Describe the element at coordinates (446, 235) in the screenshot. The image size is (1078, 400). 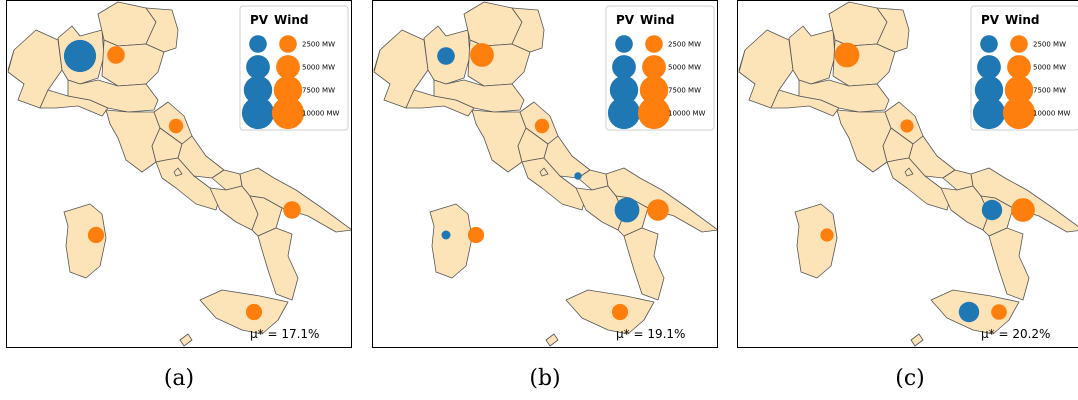
I see `pv-marker-sardinia` at that location.